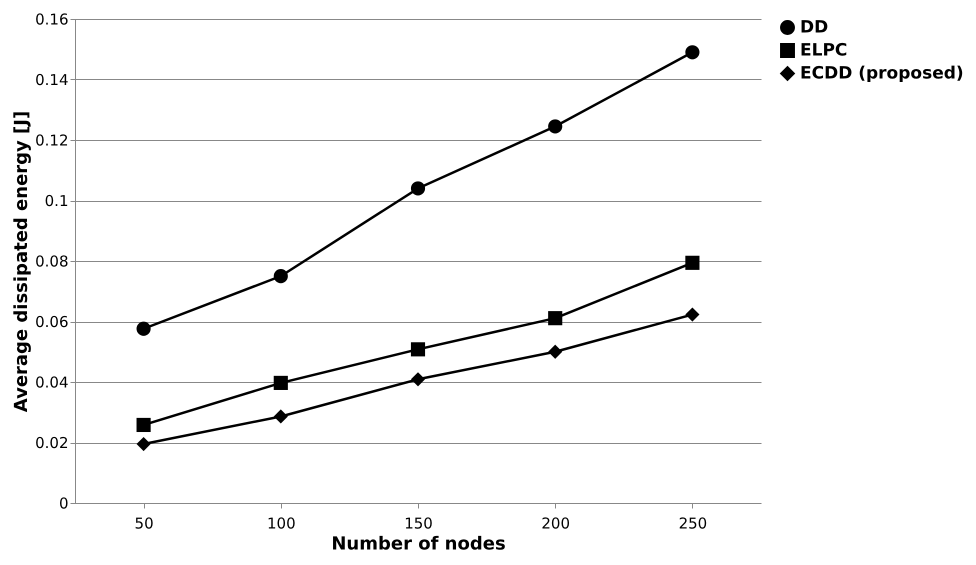 The image size is (976, 565). Describe the element at coordinates (63, 503) in the screenshot. I see `y-tick-label: 0` at that location.